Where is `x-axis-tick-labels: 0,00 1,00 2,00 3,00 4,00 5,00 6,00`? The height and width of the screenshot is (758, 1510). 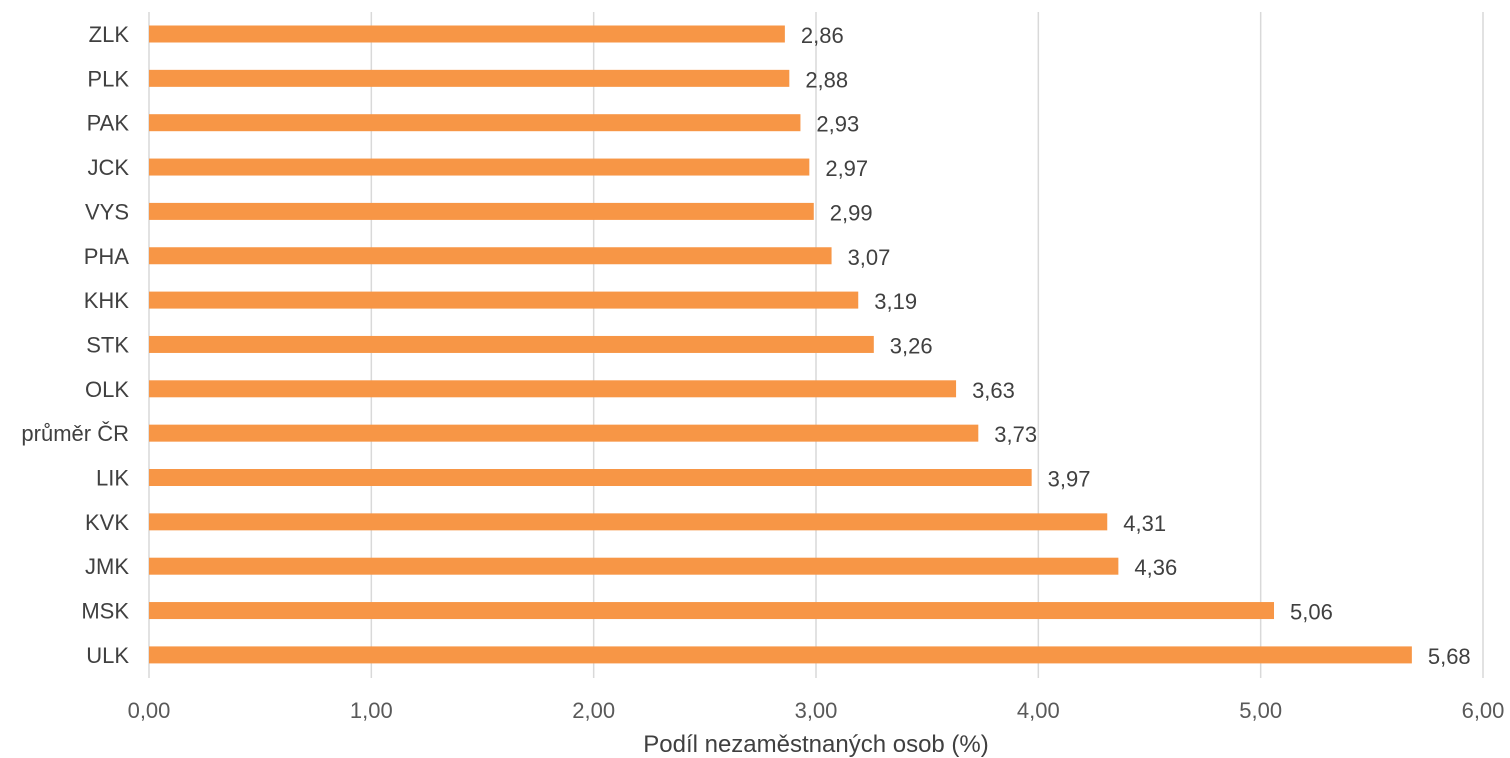
x-axis-tick-labels: 0,00 1,00 2,00 3,00 4,00 5,00 6,00 is located at coordinates (816, 710).